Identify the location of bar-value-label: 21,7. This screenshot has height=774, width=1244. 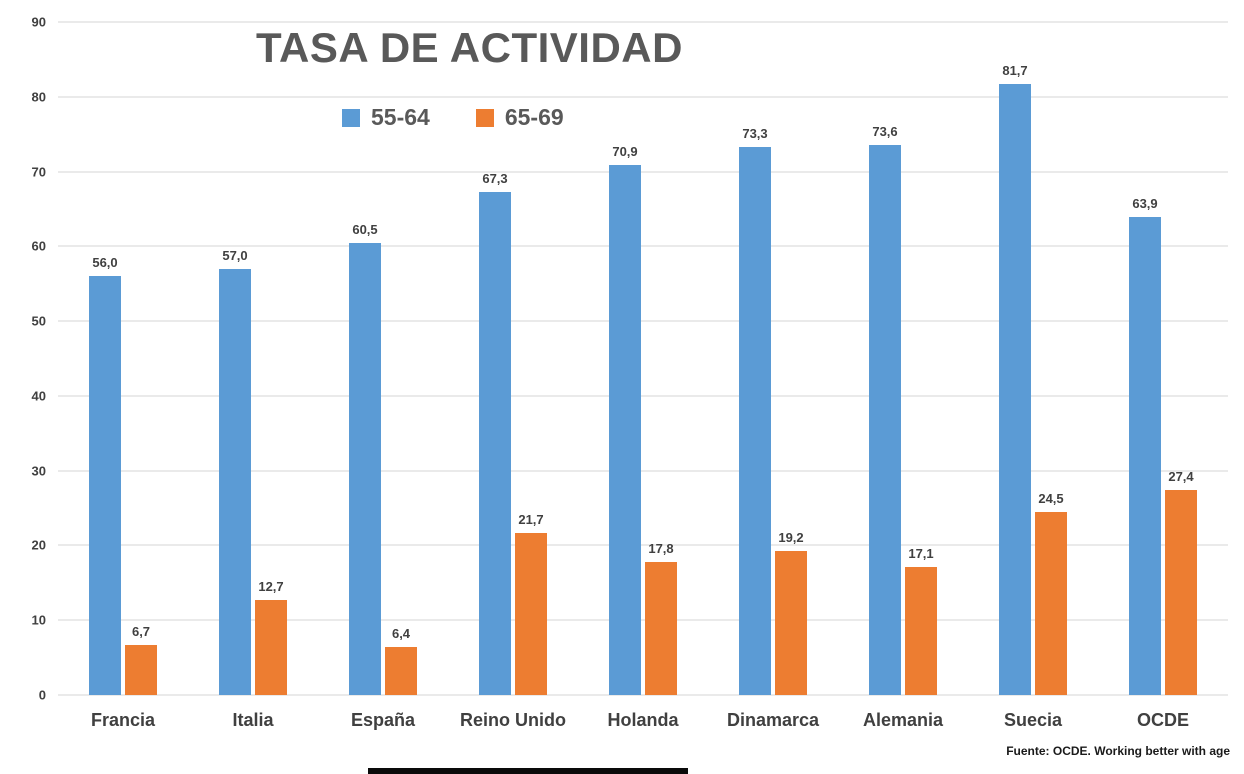
(531, 519).